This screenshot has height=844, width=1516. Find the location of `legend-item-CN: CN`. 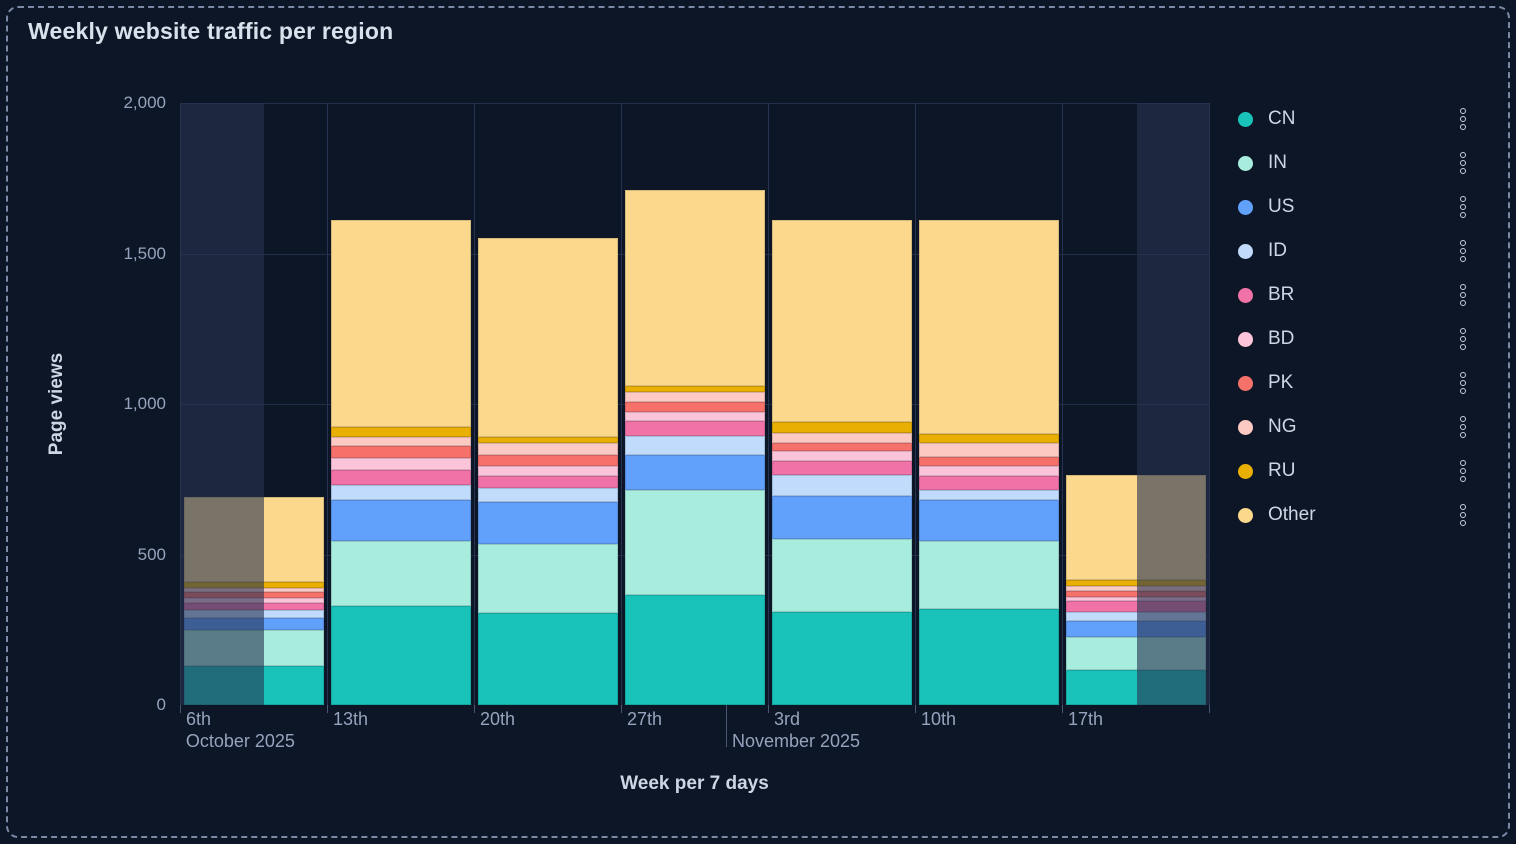

legend-item-CN: CN is located at coordinates (1357, 119).